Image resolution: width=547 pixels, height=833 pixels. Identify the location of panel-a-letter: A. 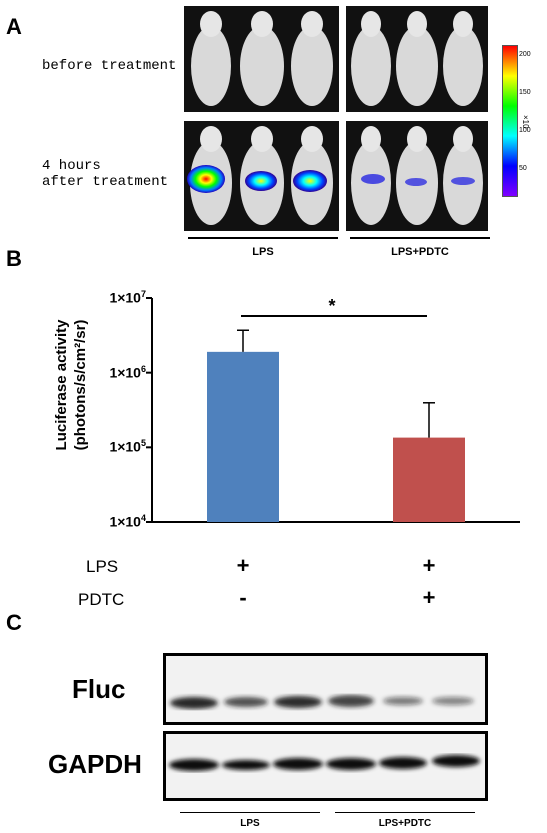
(14, 26).